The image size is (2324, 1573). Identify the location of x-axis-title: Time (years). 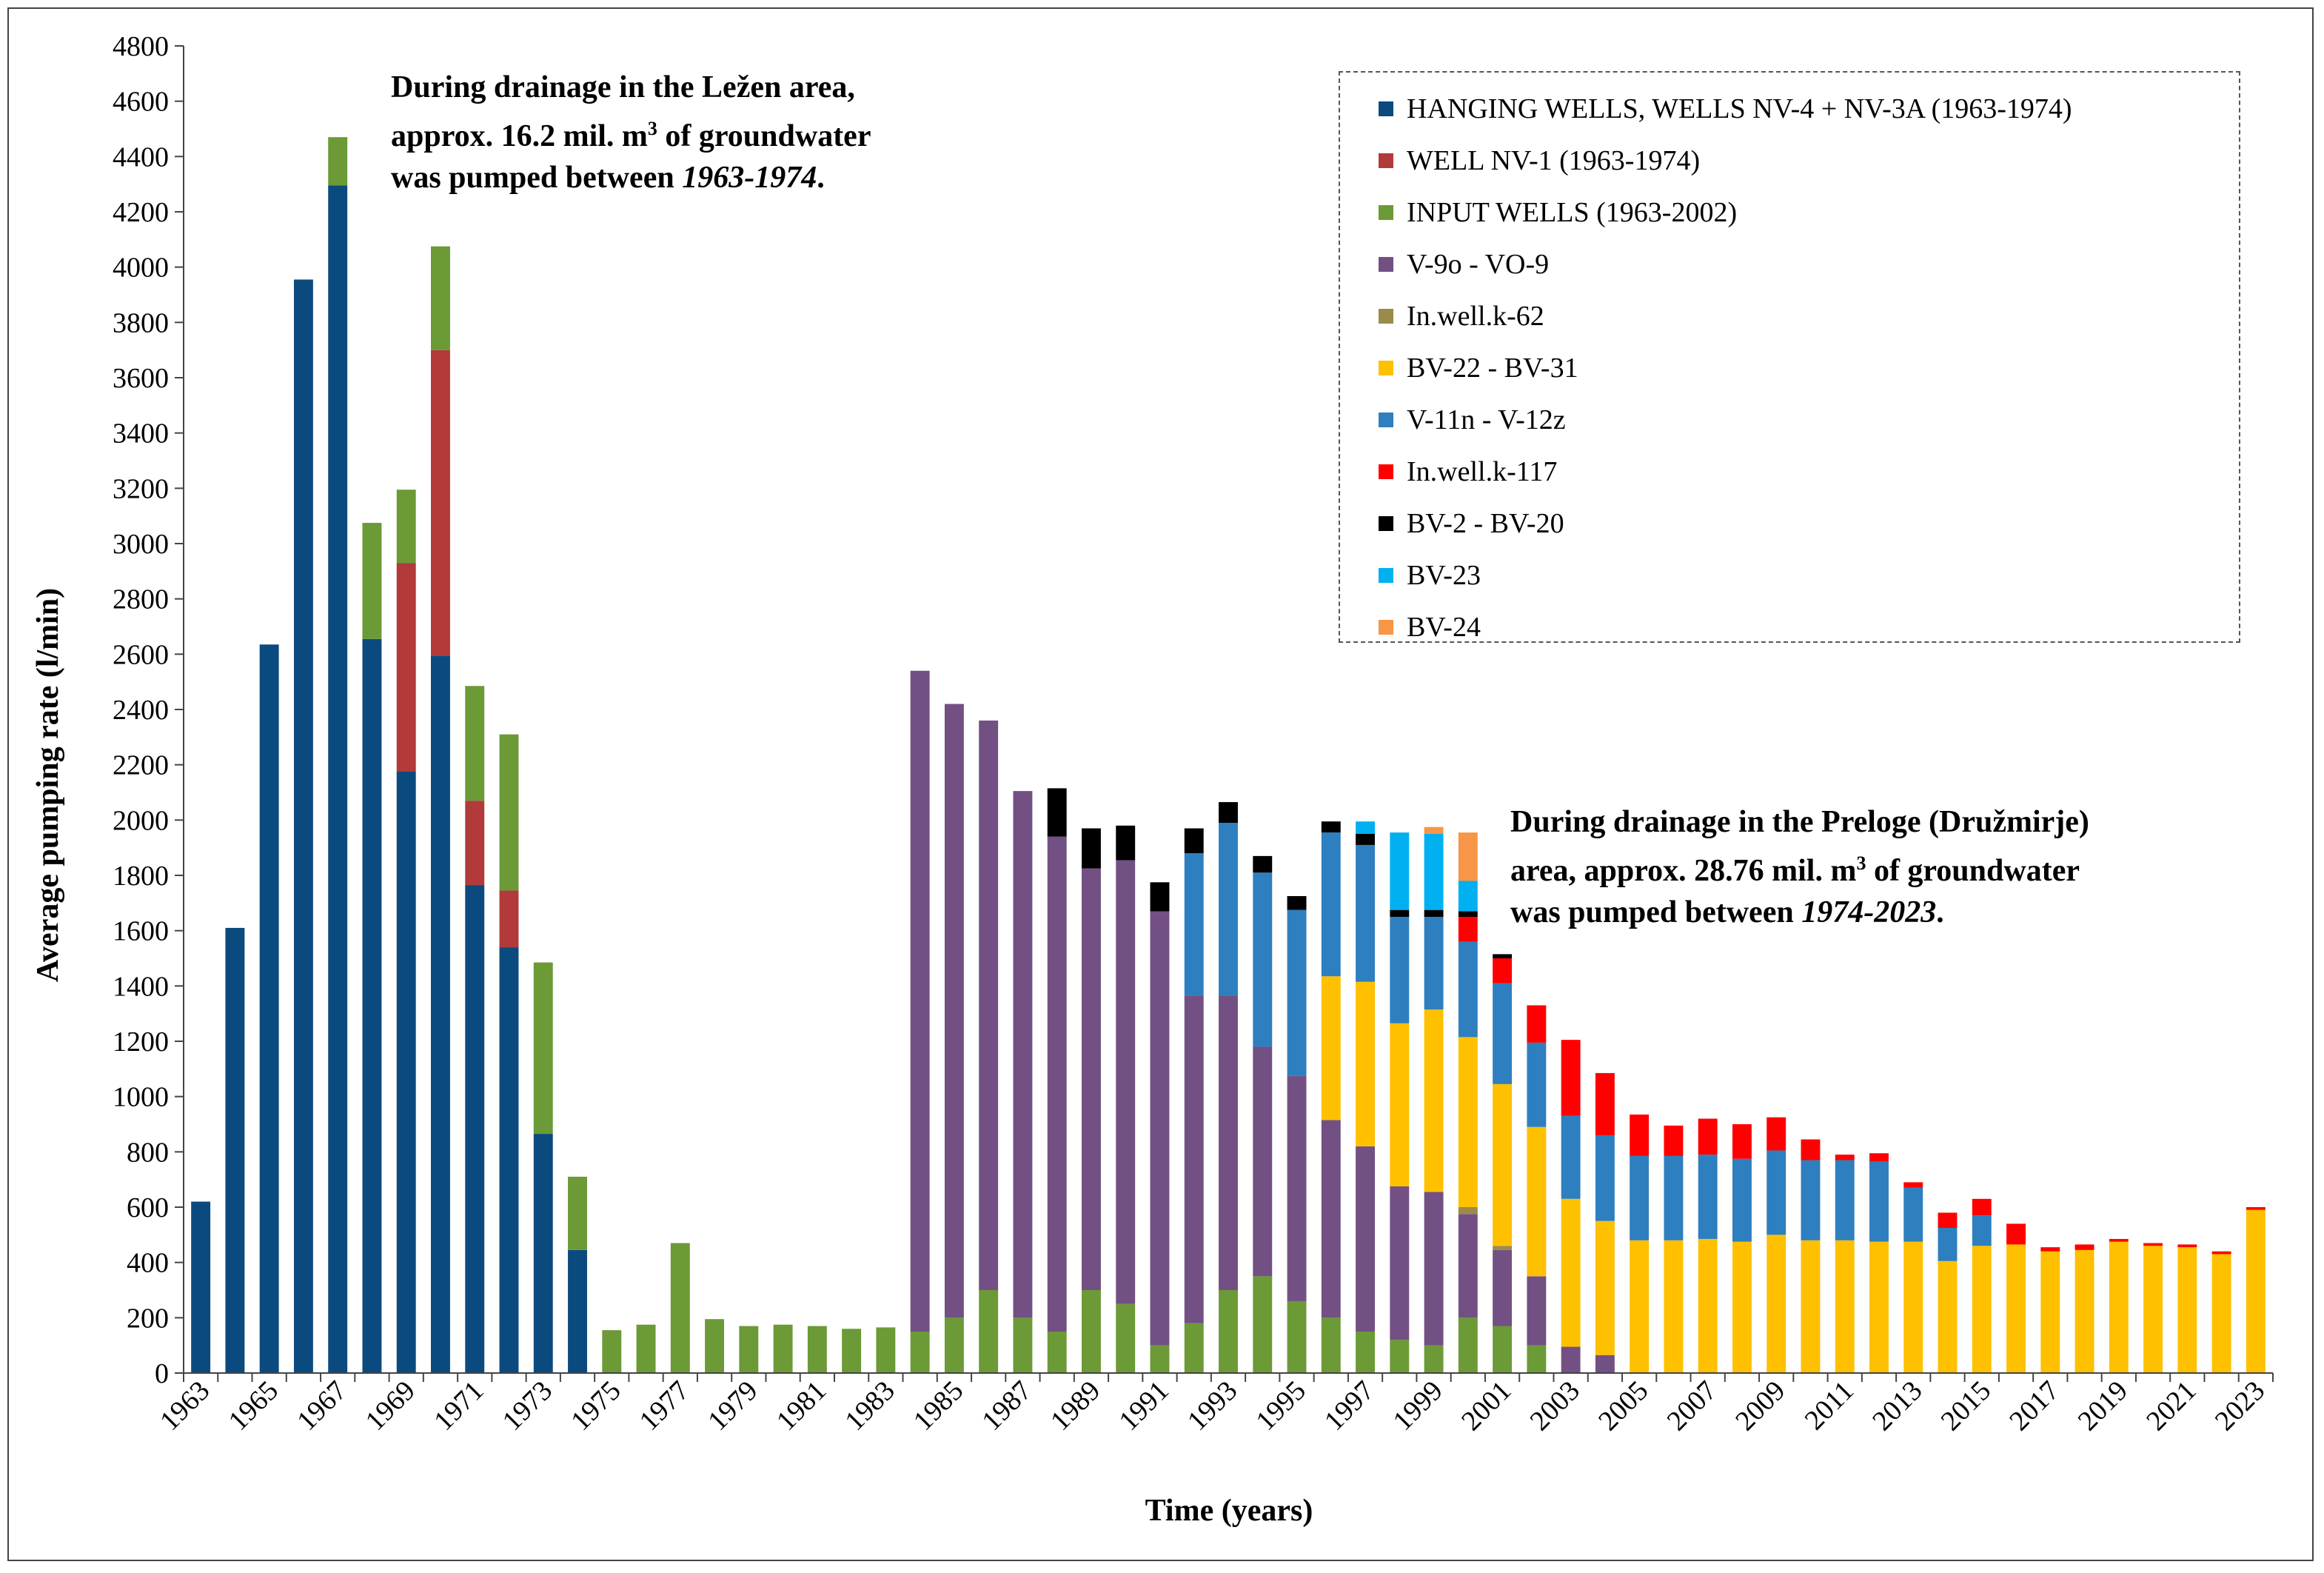
(1229, 1511).